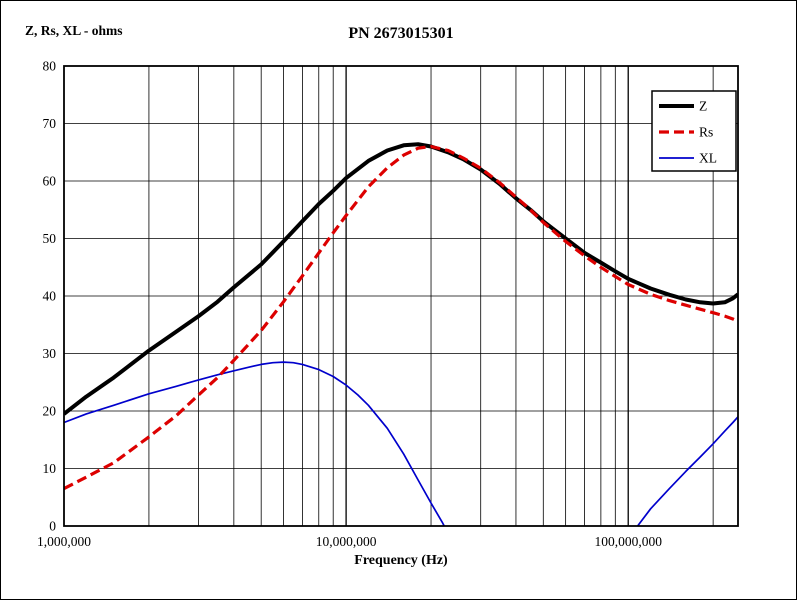 The height and width of the screenshot is (600, 797). I want to click on legend-label-z: Z, so click(703, 106).